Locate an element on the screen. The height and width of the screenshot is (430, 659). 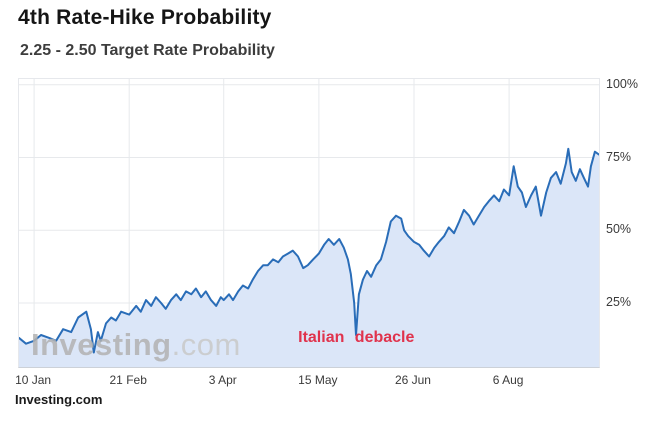
x-axis-label: 3 Apr is located at coordinates (222, 380).